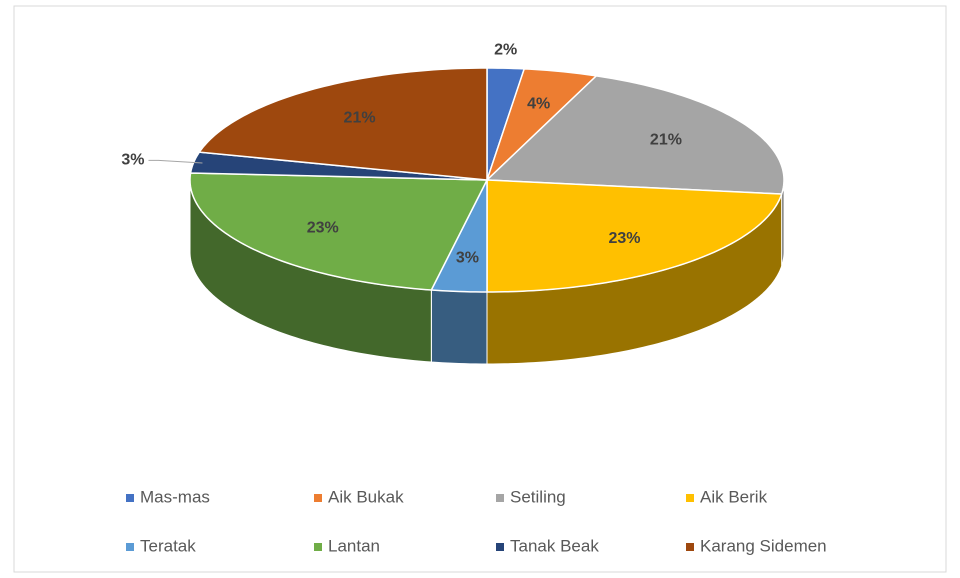 This screenshot has width=960, height=578. What do you see at coordinates (175, 161) in the screenshot?
I see `leader-line` at bounding box center [175, 161].